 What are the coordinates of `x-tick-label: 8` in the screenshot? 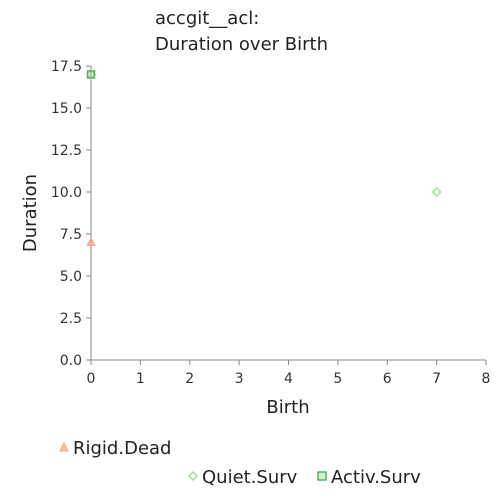 It's located at (486, 379).